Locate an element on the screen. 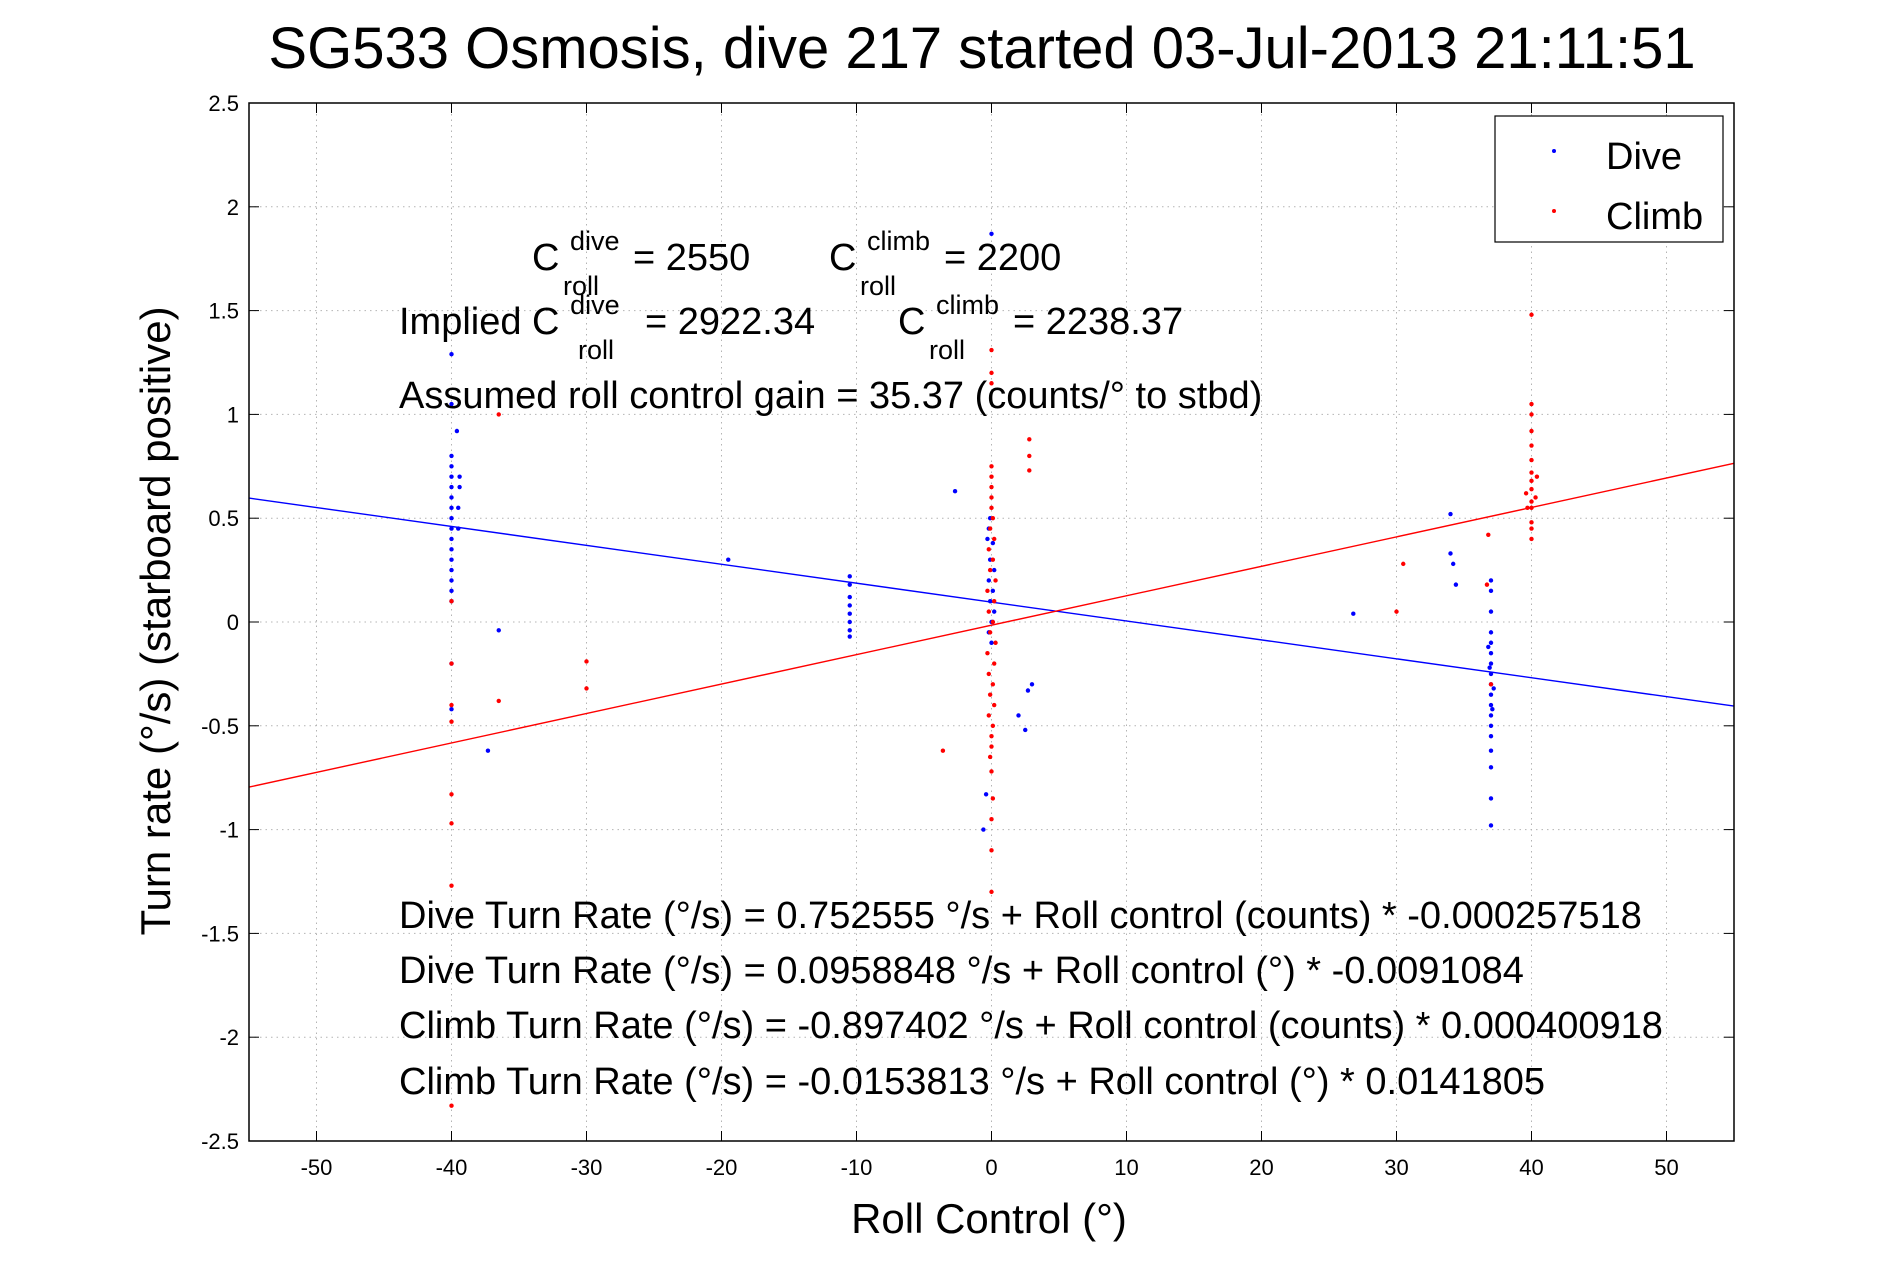  y-tick-label: 0.5 is located at coordinates (223, 518).